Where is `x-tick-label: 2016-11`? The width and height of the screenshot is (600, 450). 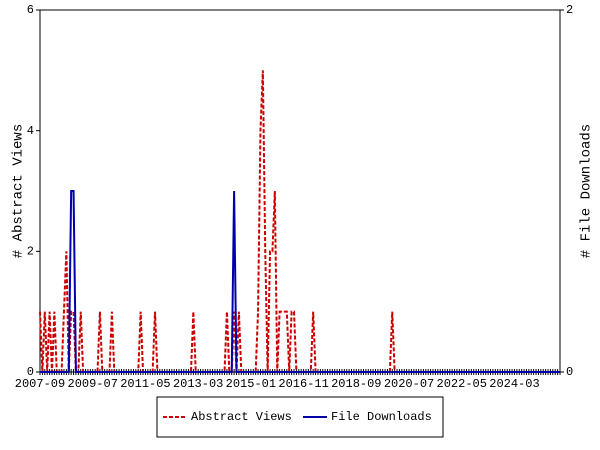 x-tick-label: 2016-11 is located at coordinates (303, 384).